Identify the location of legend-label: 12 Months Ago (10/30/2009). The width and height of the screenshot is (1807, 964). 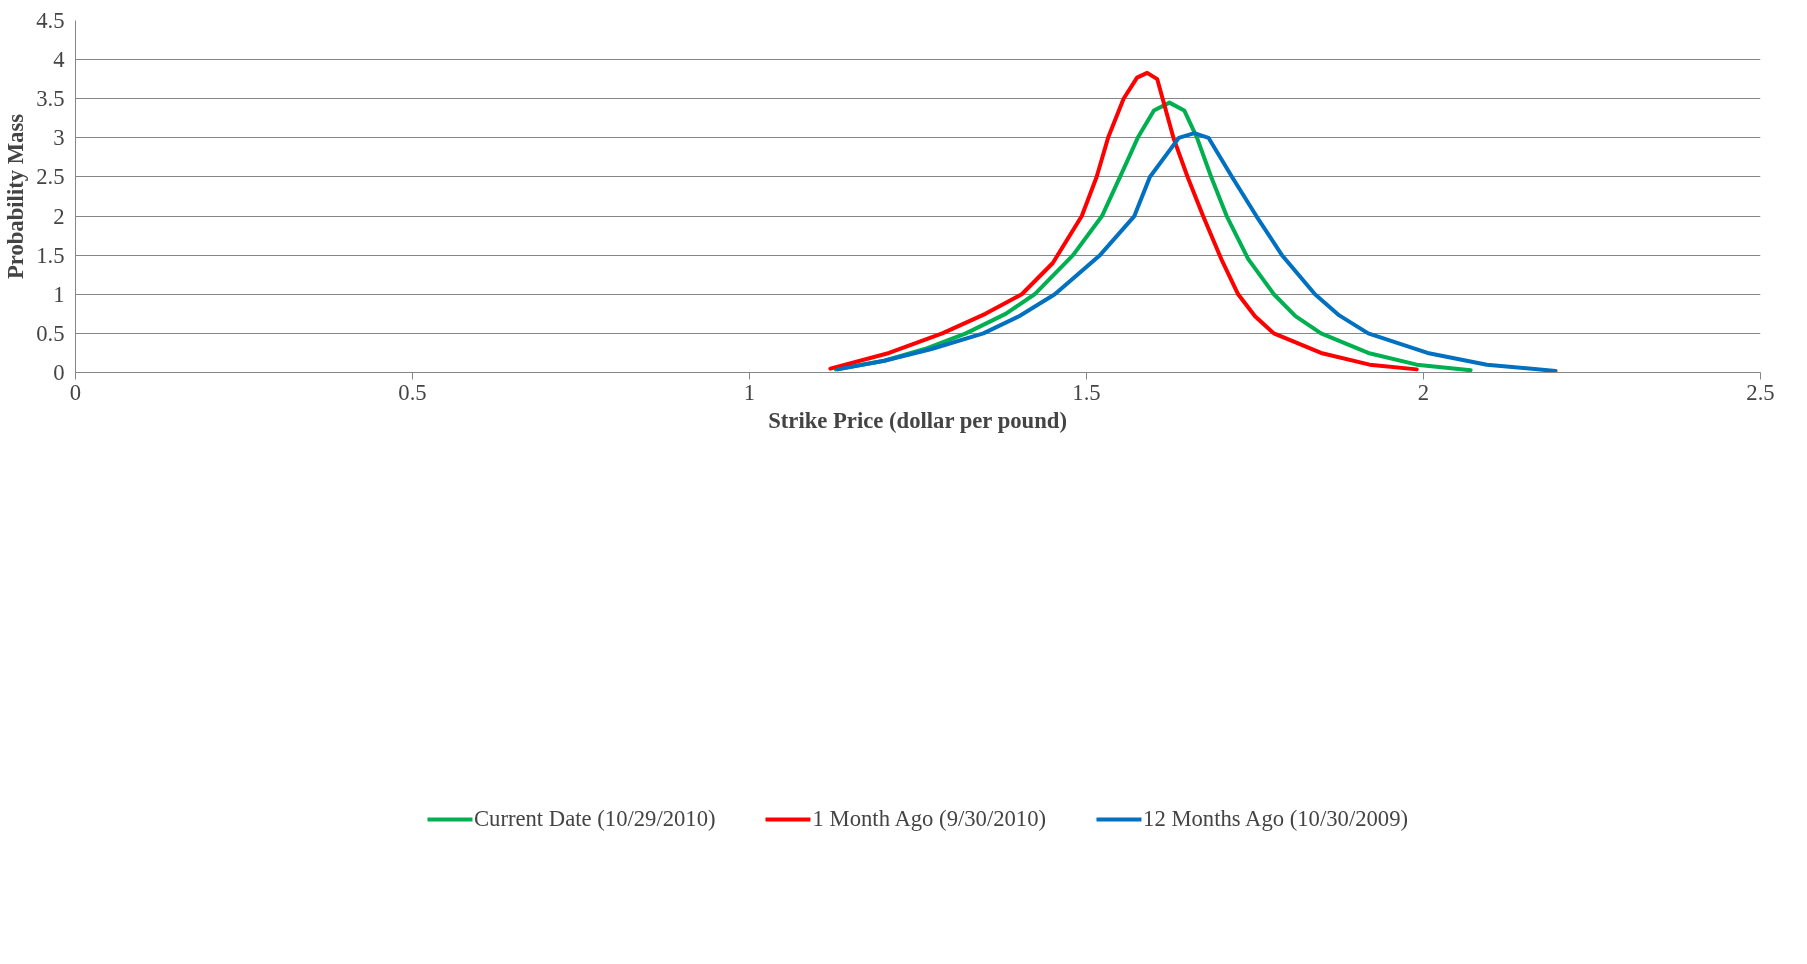
(1276, 818).